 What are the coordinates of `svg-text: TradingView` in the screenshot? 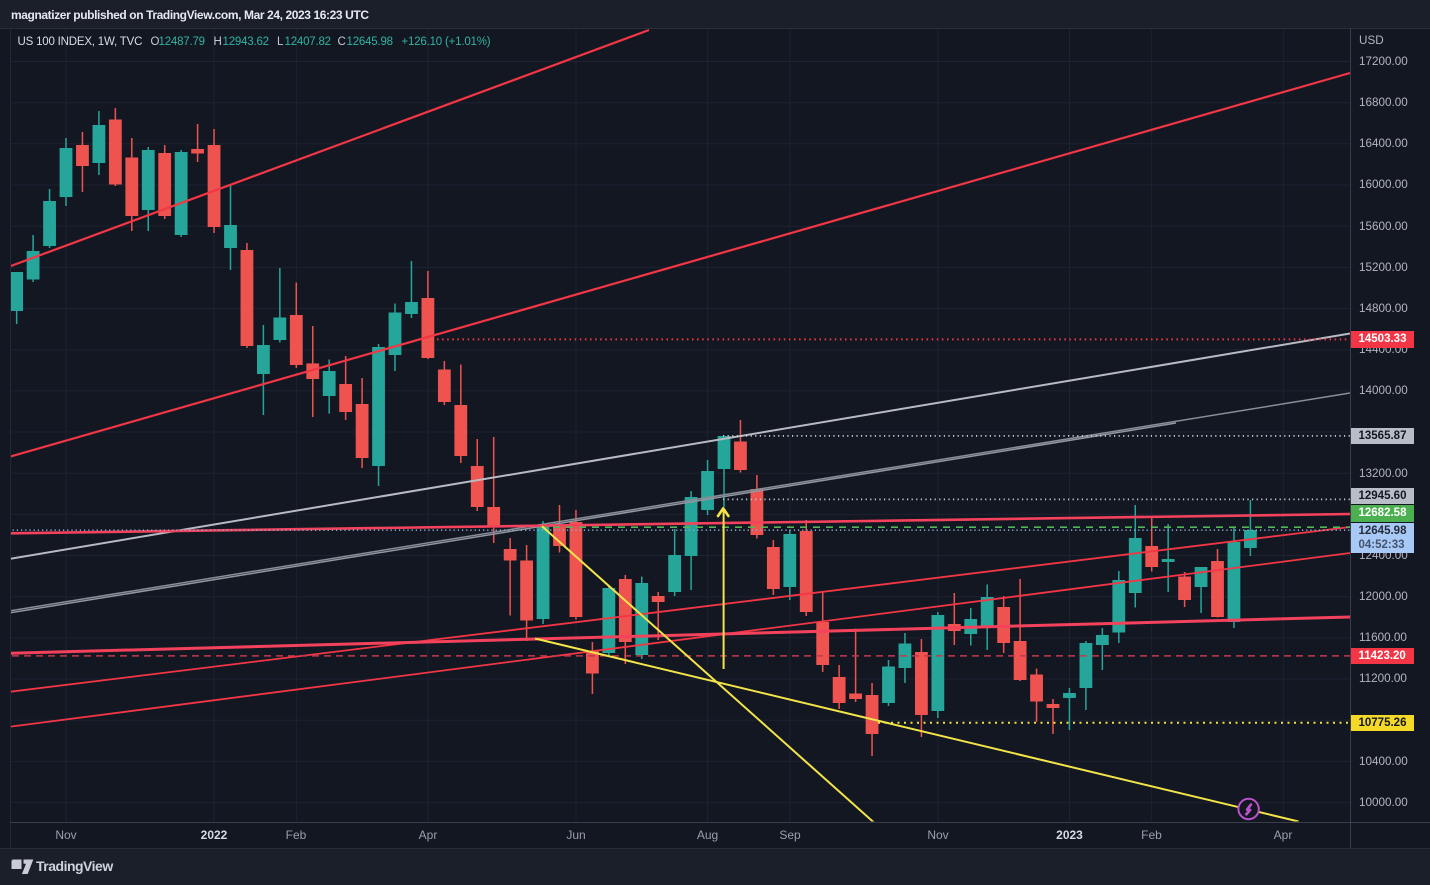 It's located at (74, 866).